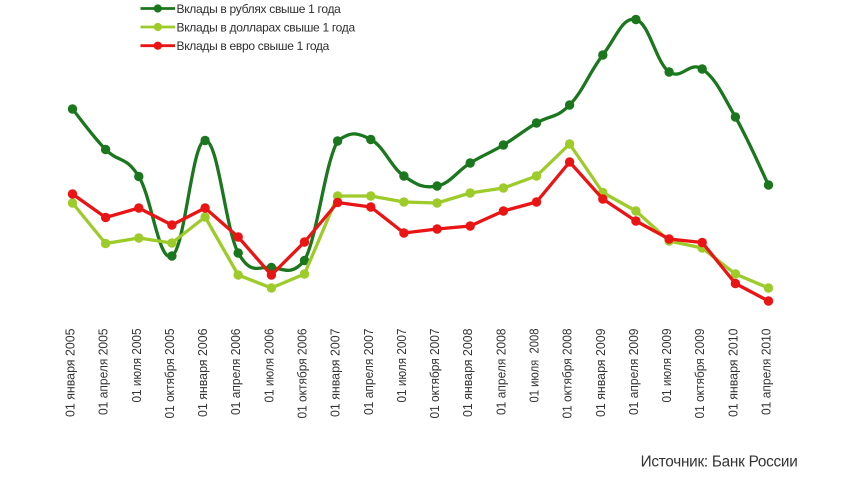  Describe the element at coordinates (269, 365) in the screenshot. I see `svg-text: 01 июля 2006` at that location.